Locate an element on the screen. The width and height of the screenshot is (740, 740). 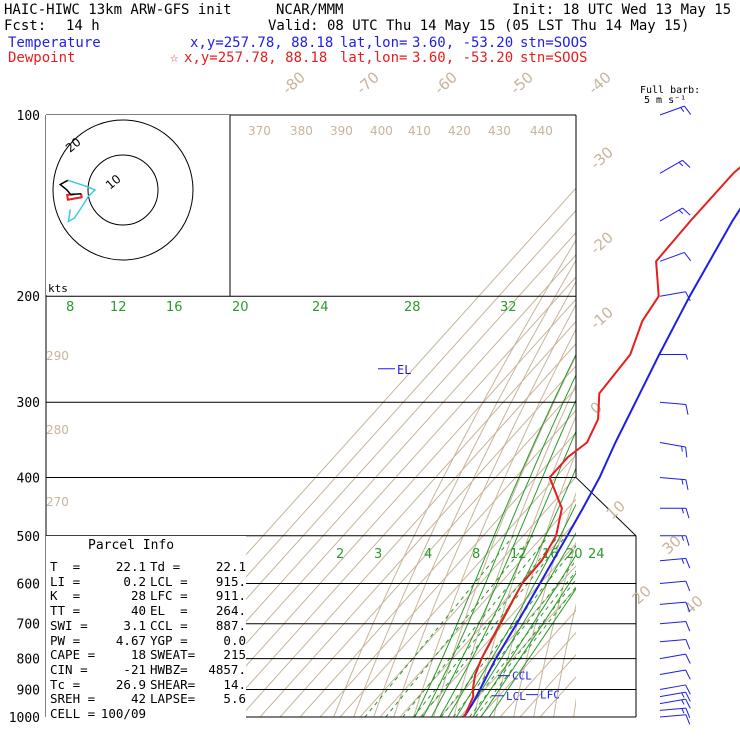
dewpoint-latlon-label: lat,lon= is located at coordinates (374, 58).